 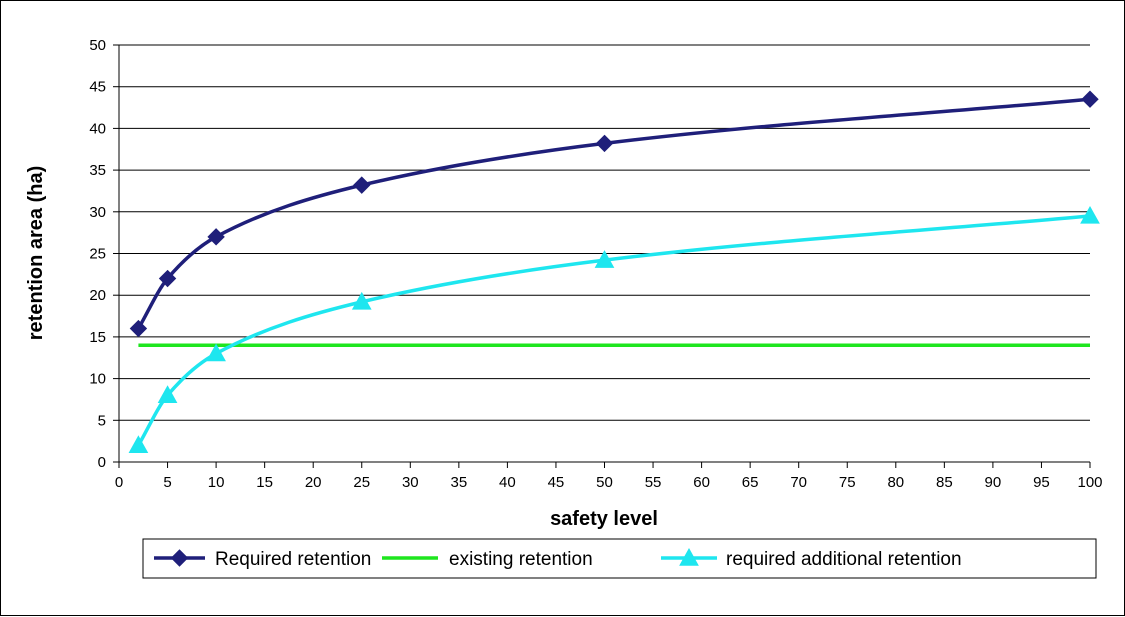 What do you see at coordinates (521, 559) in the screenshot?
I see `legend-label-1: existing retention` at bounding box center [521, 559].